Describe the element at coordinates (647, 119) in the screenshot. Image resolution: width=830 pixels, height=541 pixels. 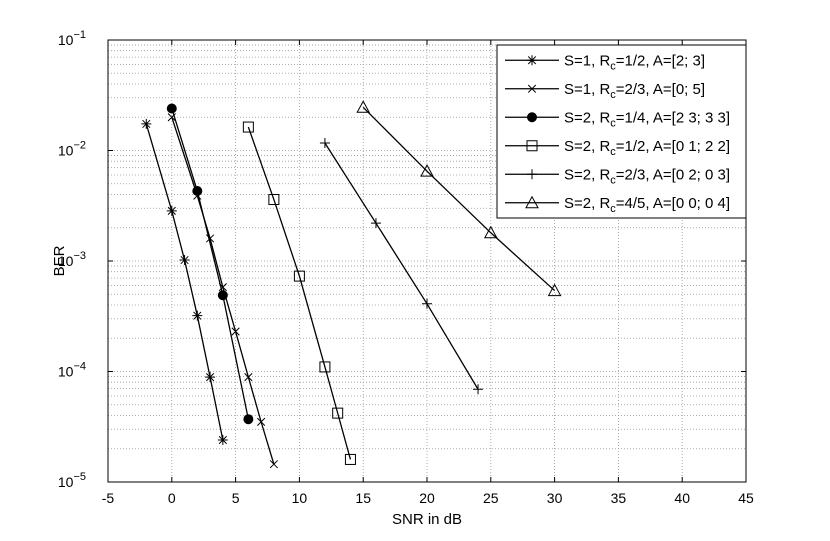
I see `legend-label: S=2, Rc=1/4, A=[2 3; 3 3]` at that location.